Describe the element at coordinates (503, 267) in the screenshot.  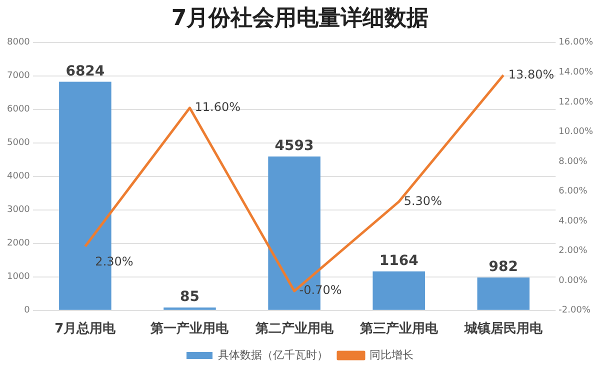
I see `data-label: 982` at that location.